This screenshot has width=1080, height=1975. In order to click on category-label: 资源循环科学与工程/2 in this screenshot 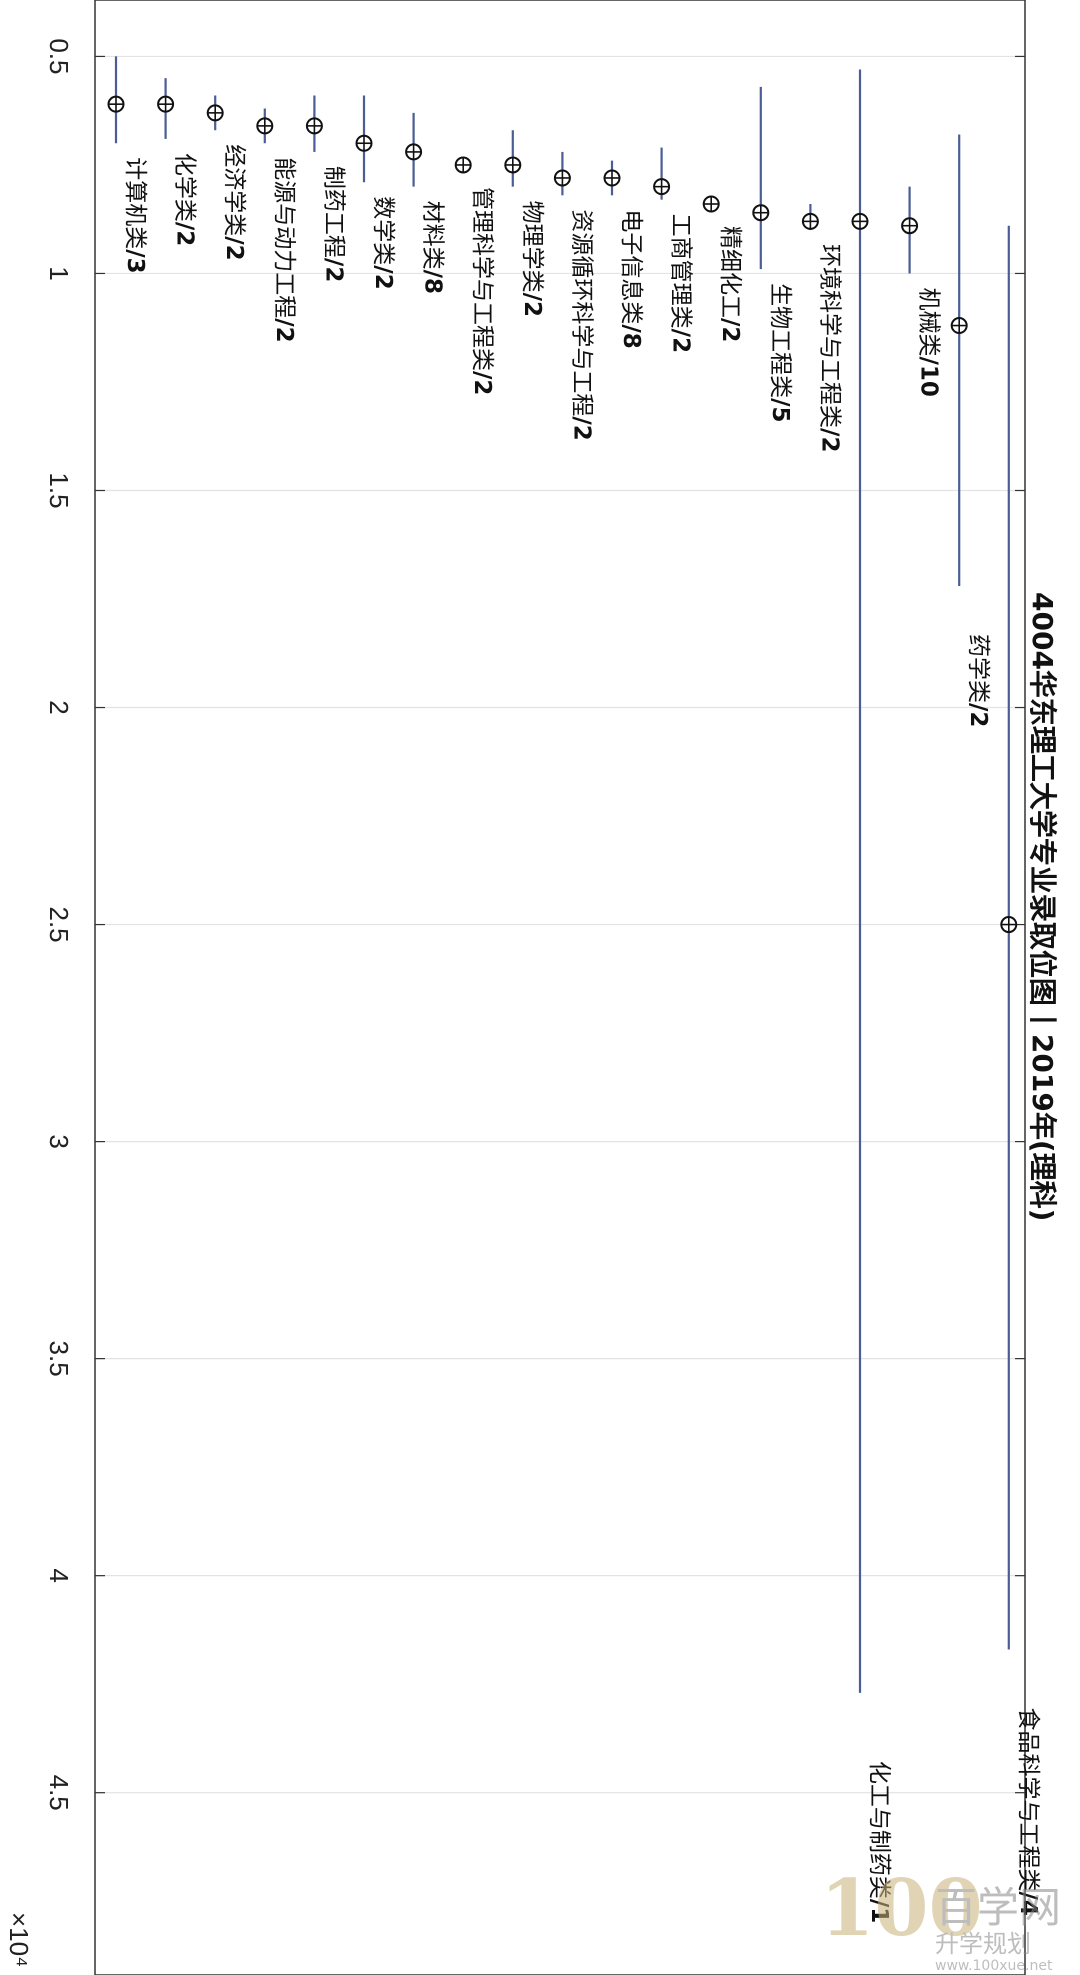, I will do `click(581, 324)`.